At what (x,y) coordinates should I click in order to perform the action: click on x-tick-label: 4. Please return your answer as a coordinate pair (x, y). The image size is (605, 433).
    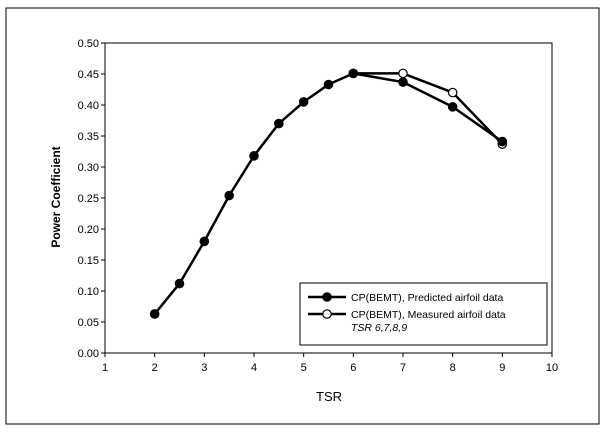
    Looking at the image, I should click on (254, 368).